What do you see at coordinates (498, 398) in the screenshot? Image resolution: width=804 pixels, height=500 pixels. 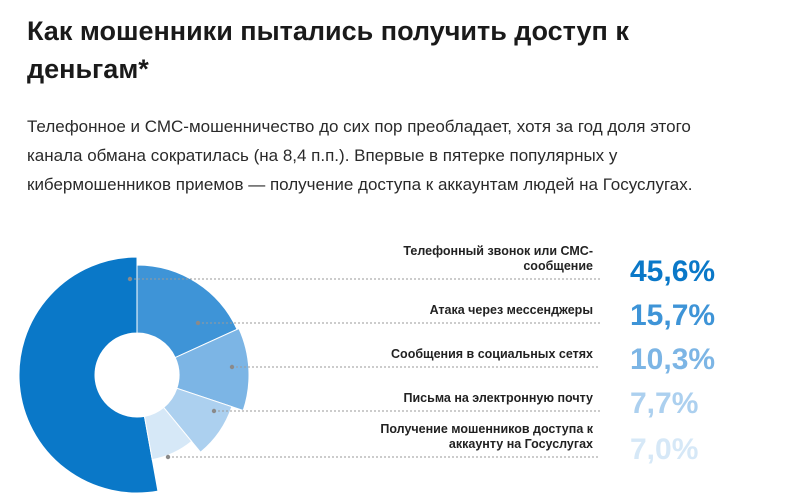 I see `category-label: Письма на электронную почту` at bounding box center [498, 398].